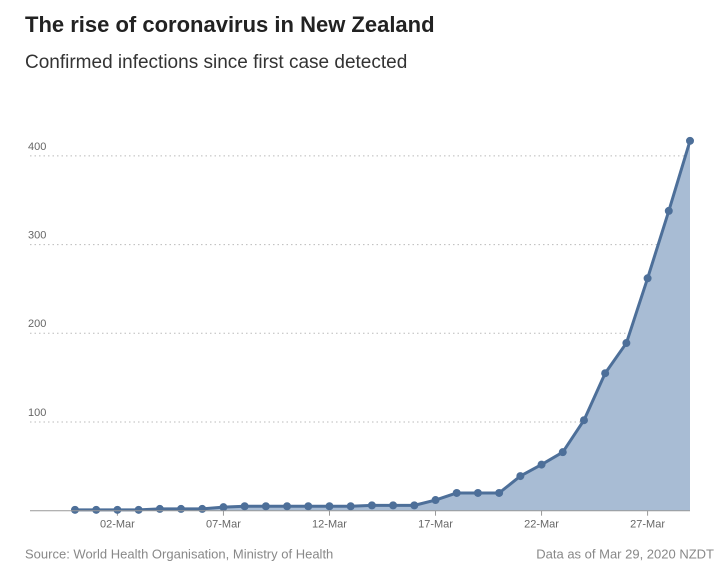 This screenshot has width=727, height=585. What do you see at coordinates (329, 525) in the screenshot?
I see `x-tick-label: 12-Mar` at bounding box center [329, 525].